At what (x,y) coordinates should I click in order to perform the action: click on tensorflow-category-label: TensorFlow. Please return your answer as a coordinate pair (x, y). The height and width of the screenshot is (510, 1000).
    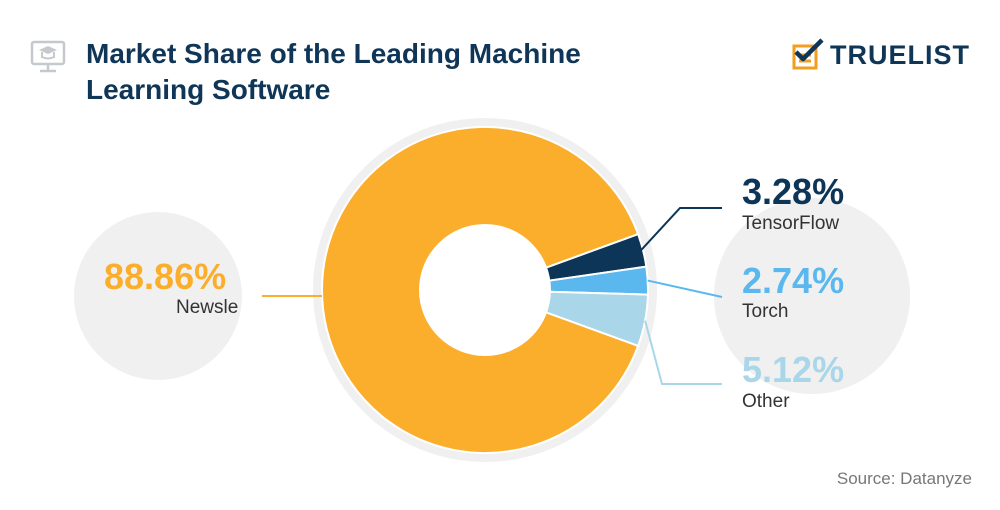
    Looking at the image, I should click on (791, 223).